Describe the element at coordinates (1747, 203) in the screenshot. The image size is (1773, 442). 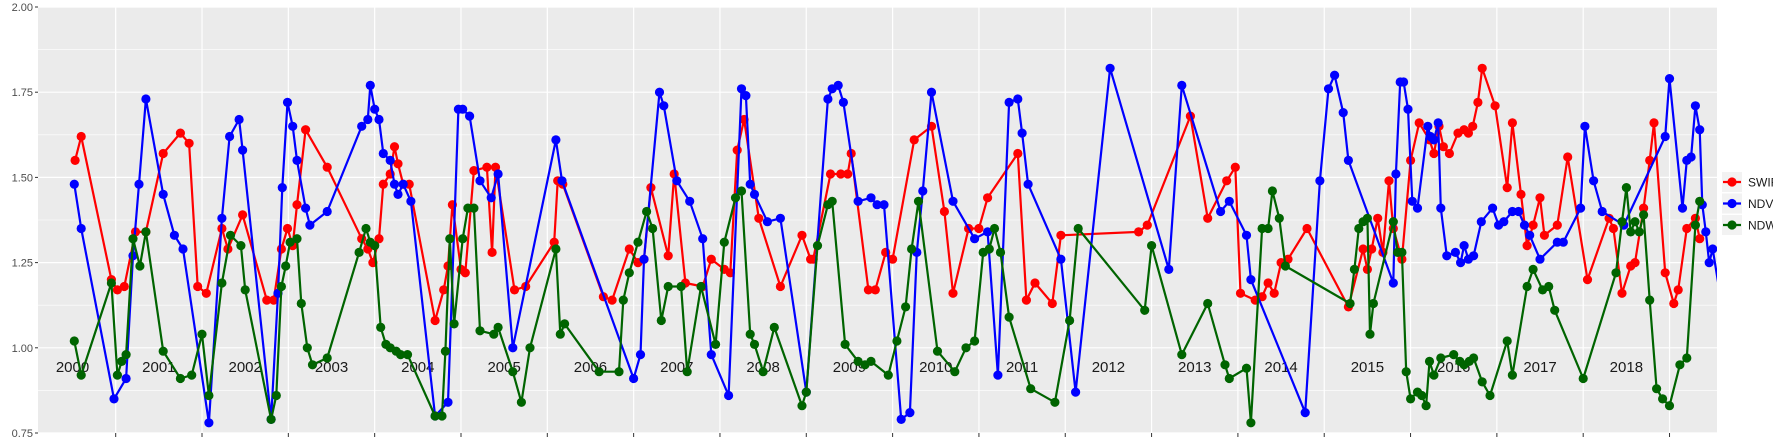
I see `legend: SWIR NDVI NDWI` at that location.